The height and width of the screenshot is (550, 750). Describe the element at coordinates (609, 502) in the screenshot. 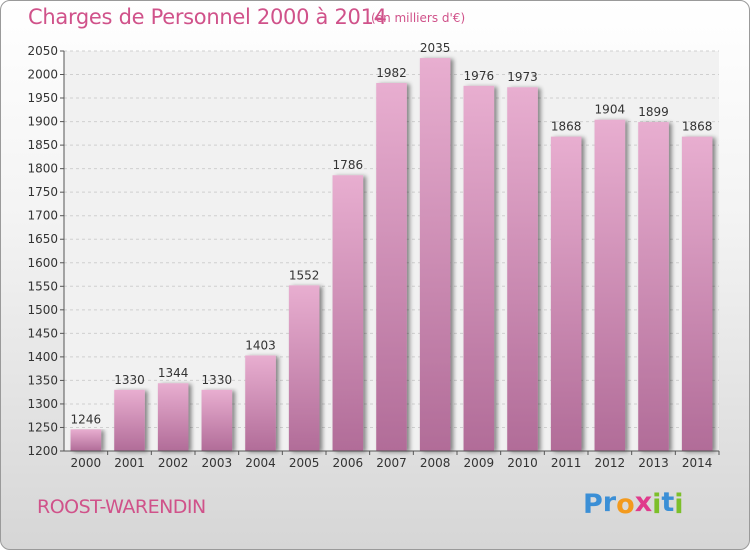

I see `logo-letter: r` at that location.